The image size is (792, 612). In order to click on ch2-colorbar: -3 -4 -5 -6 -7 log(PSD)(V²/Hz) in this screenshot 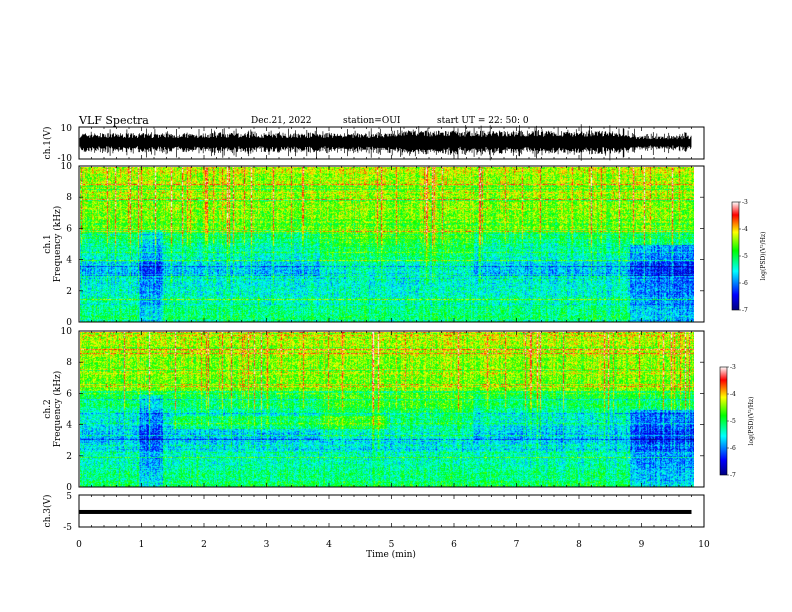, I will do `click(737, 421)`.